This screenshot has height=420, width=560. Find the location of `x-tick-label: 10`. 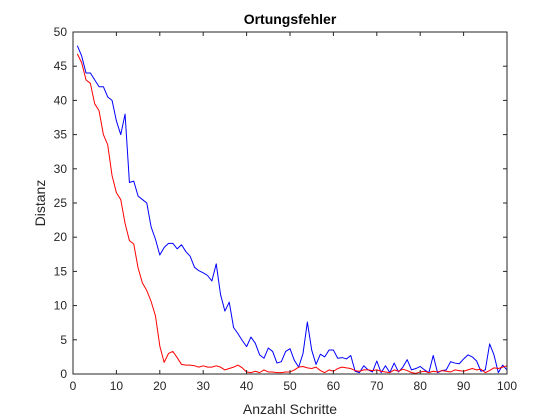

x-tick-label: 10 is located at coordinates (117, 386).